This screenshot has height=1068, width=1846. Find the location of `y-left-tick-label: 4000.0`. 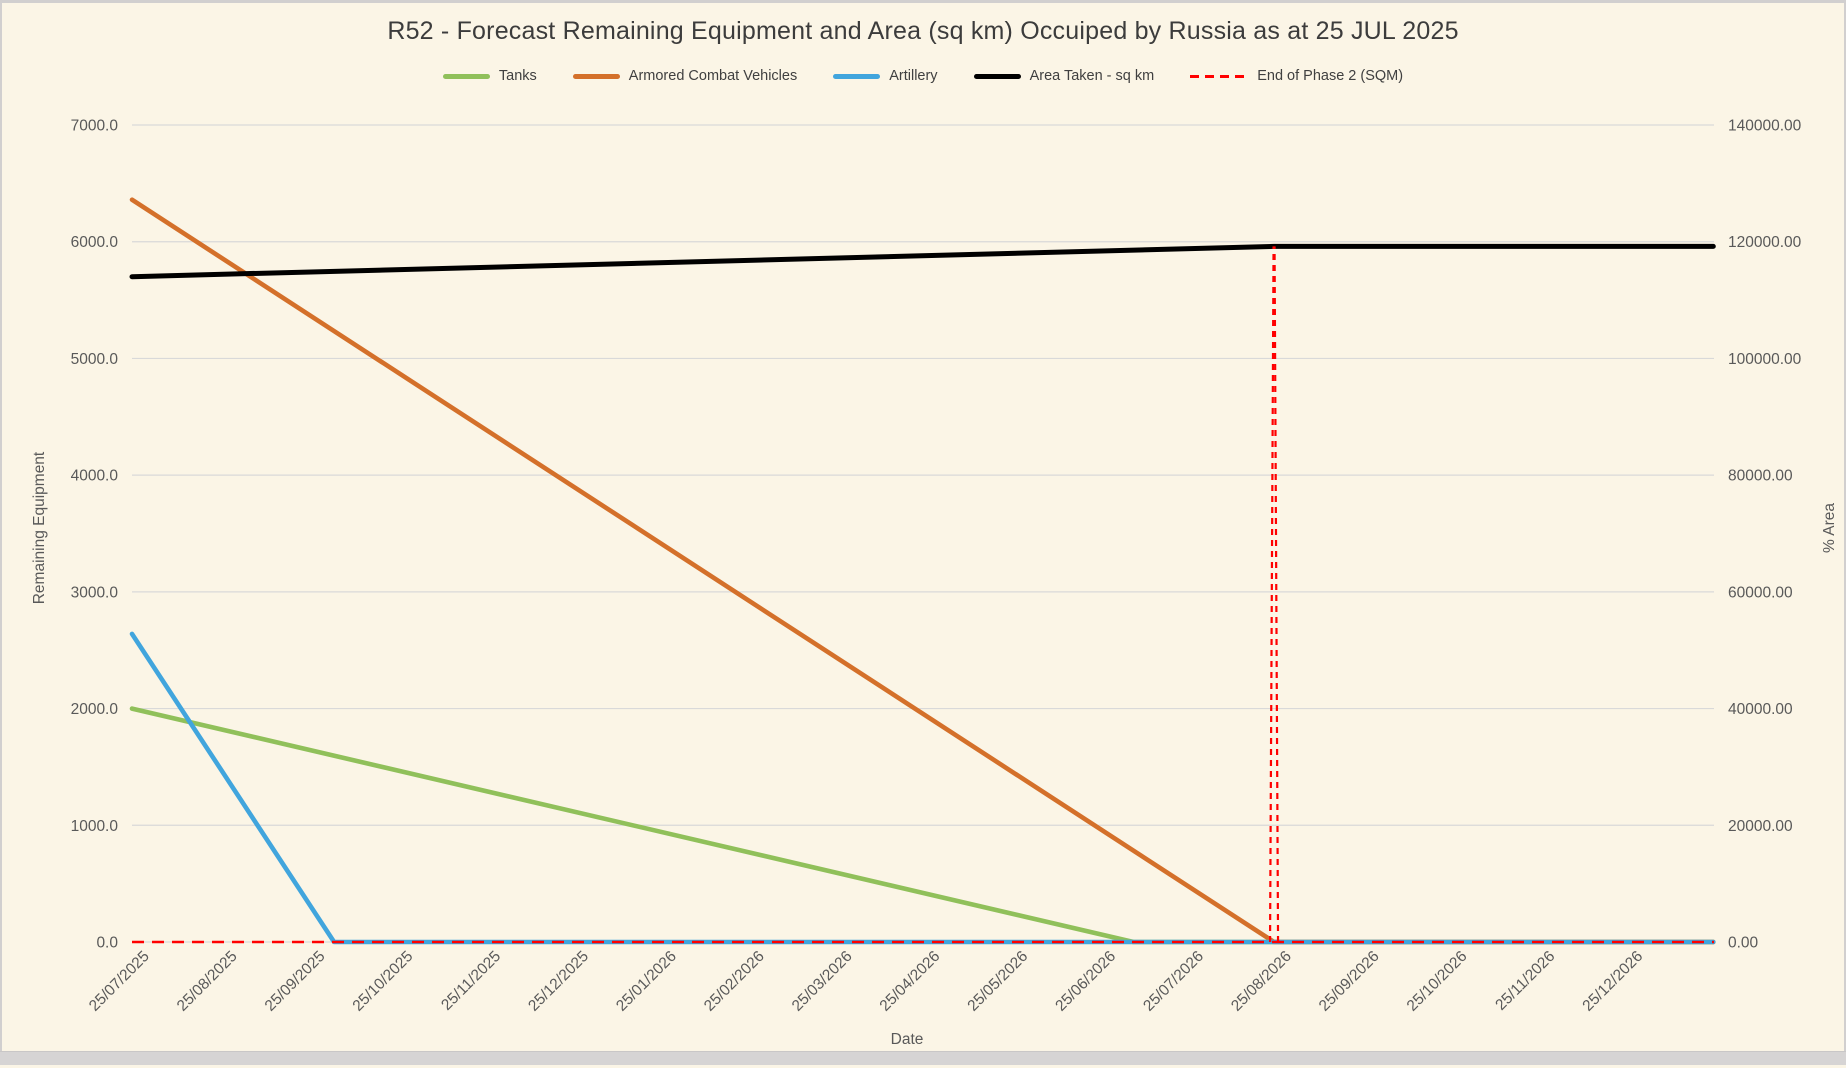

y-left-tick-label: 4000.0 is located at coordinates (95, 476).